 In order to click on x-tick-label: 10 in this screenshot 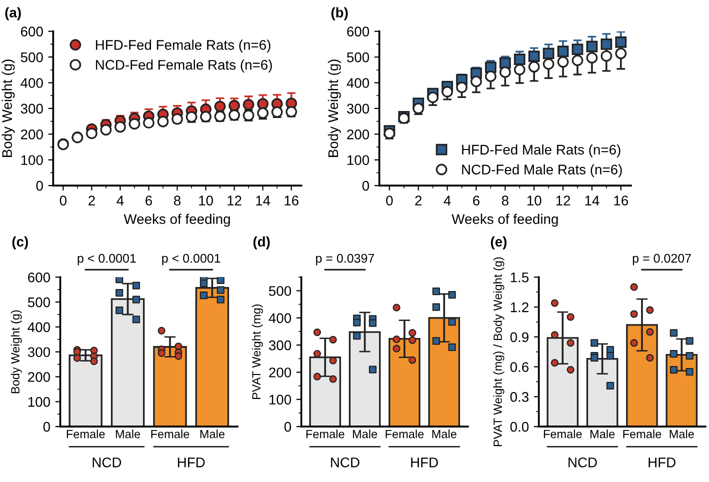, I will do `click(534, 201)`.